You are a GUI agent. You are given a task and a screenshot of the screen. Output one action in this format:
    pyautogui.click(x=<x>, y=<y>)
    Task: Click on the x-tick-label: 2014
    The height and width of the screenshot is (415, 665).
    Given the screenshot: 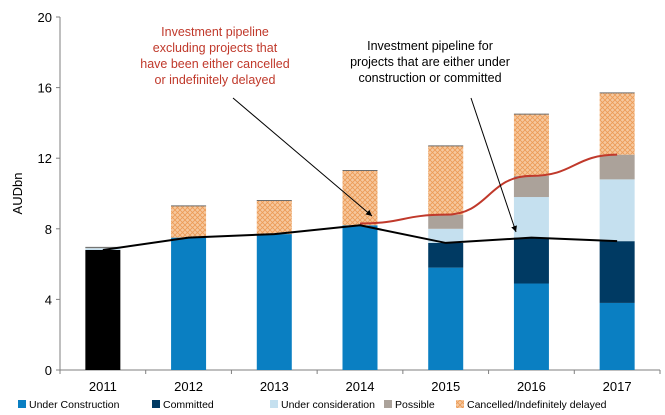 What is the action you would take?
    pyautogui.click(x=360, y=386)
    